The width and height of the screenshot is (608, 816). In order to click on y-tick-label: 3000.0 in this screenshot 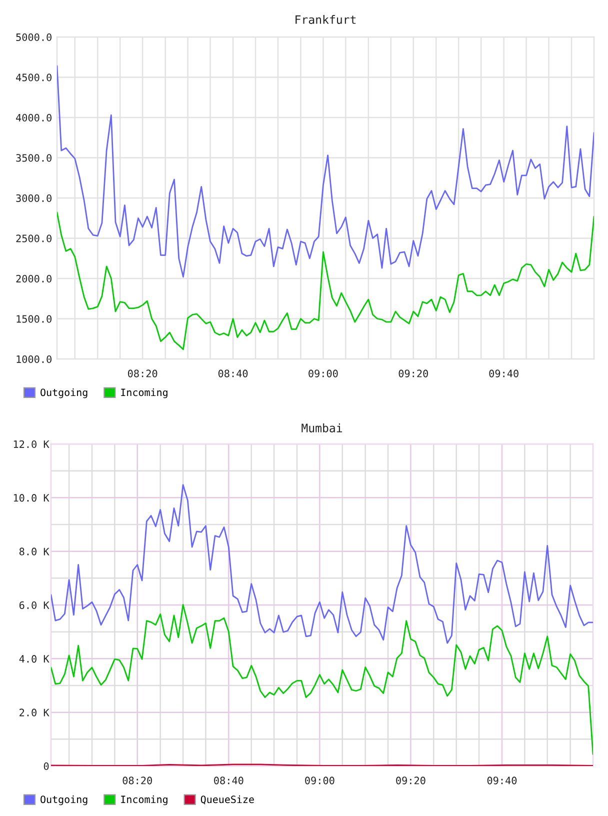, I will do `click(34, 198)`.